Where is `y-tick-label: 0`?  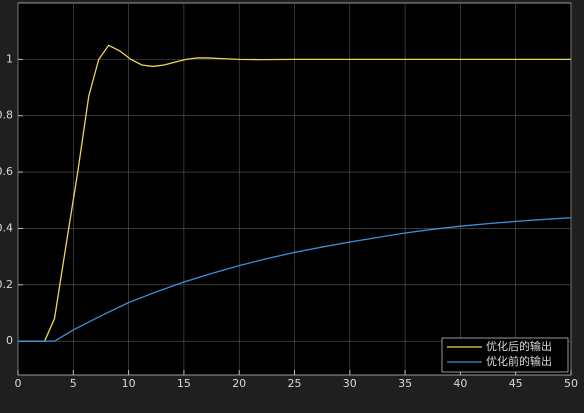
y-tick-label: 0 is located at coordinates (9, 340).